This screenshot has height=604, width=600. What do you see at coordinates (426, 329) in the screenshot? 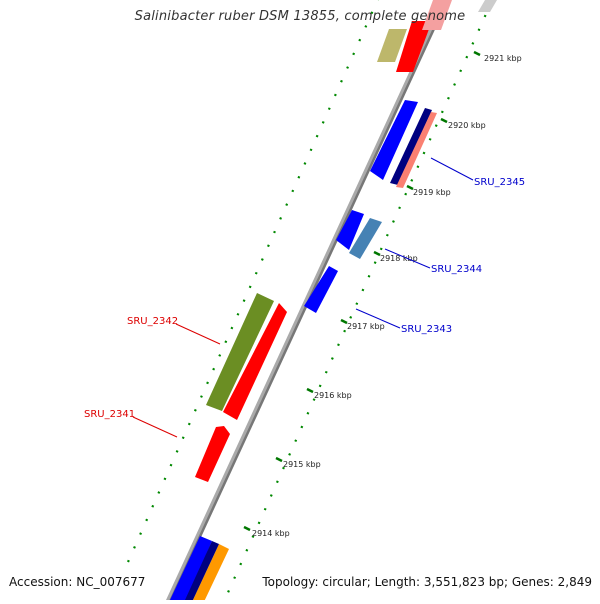
I see `gene-label-SRU_2343: SRU_2343` at bounding box center [426, 329].